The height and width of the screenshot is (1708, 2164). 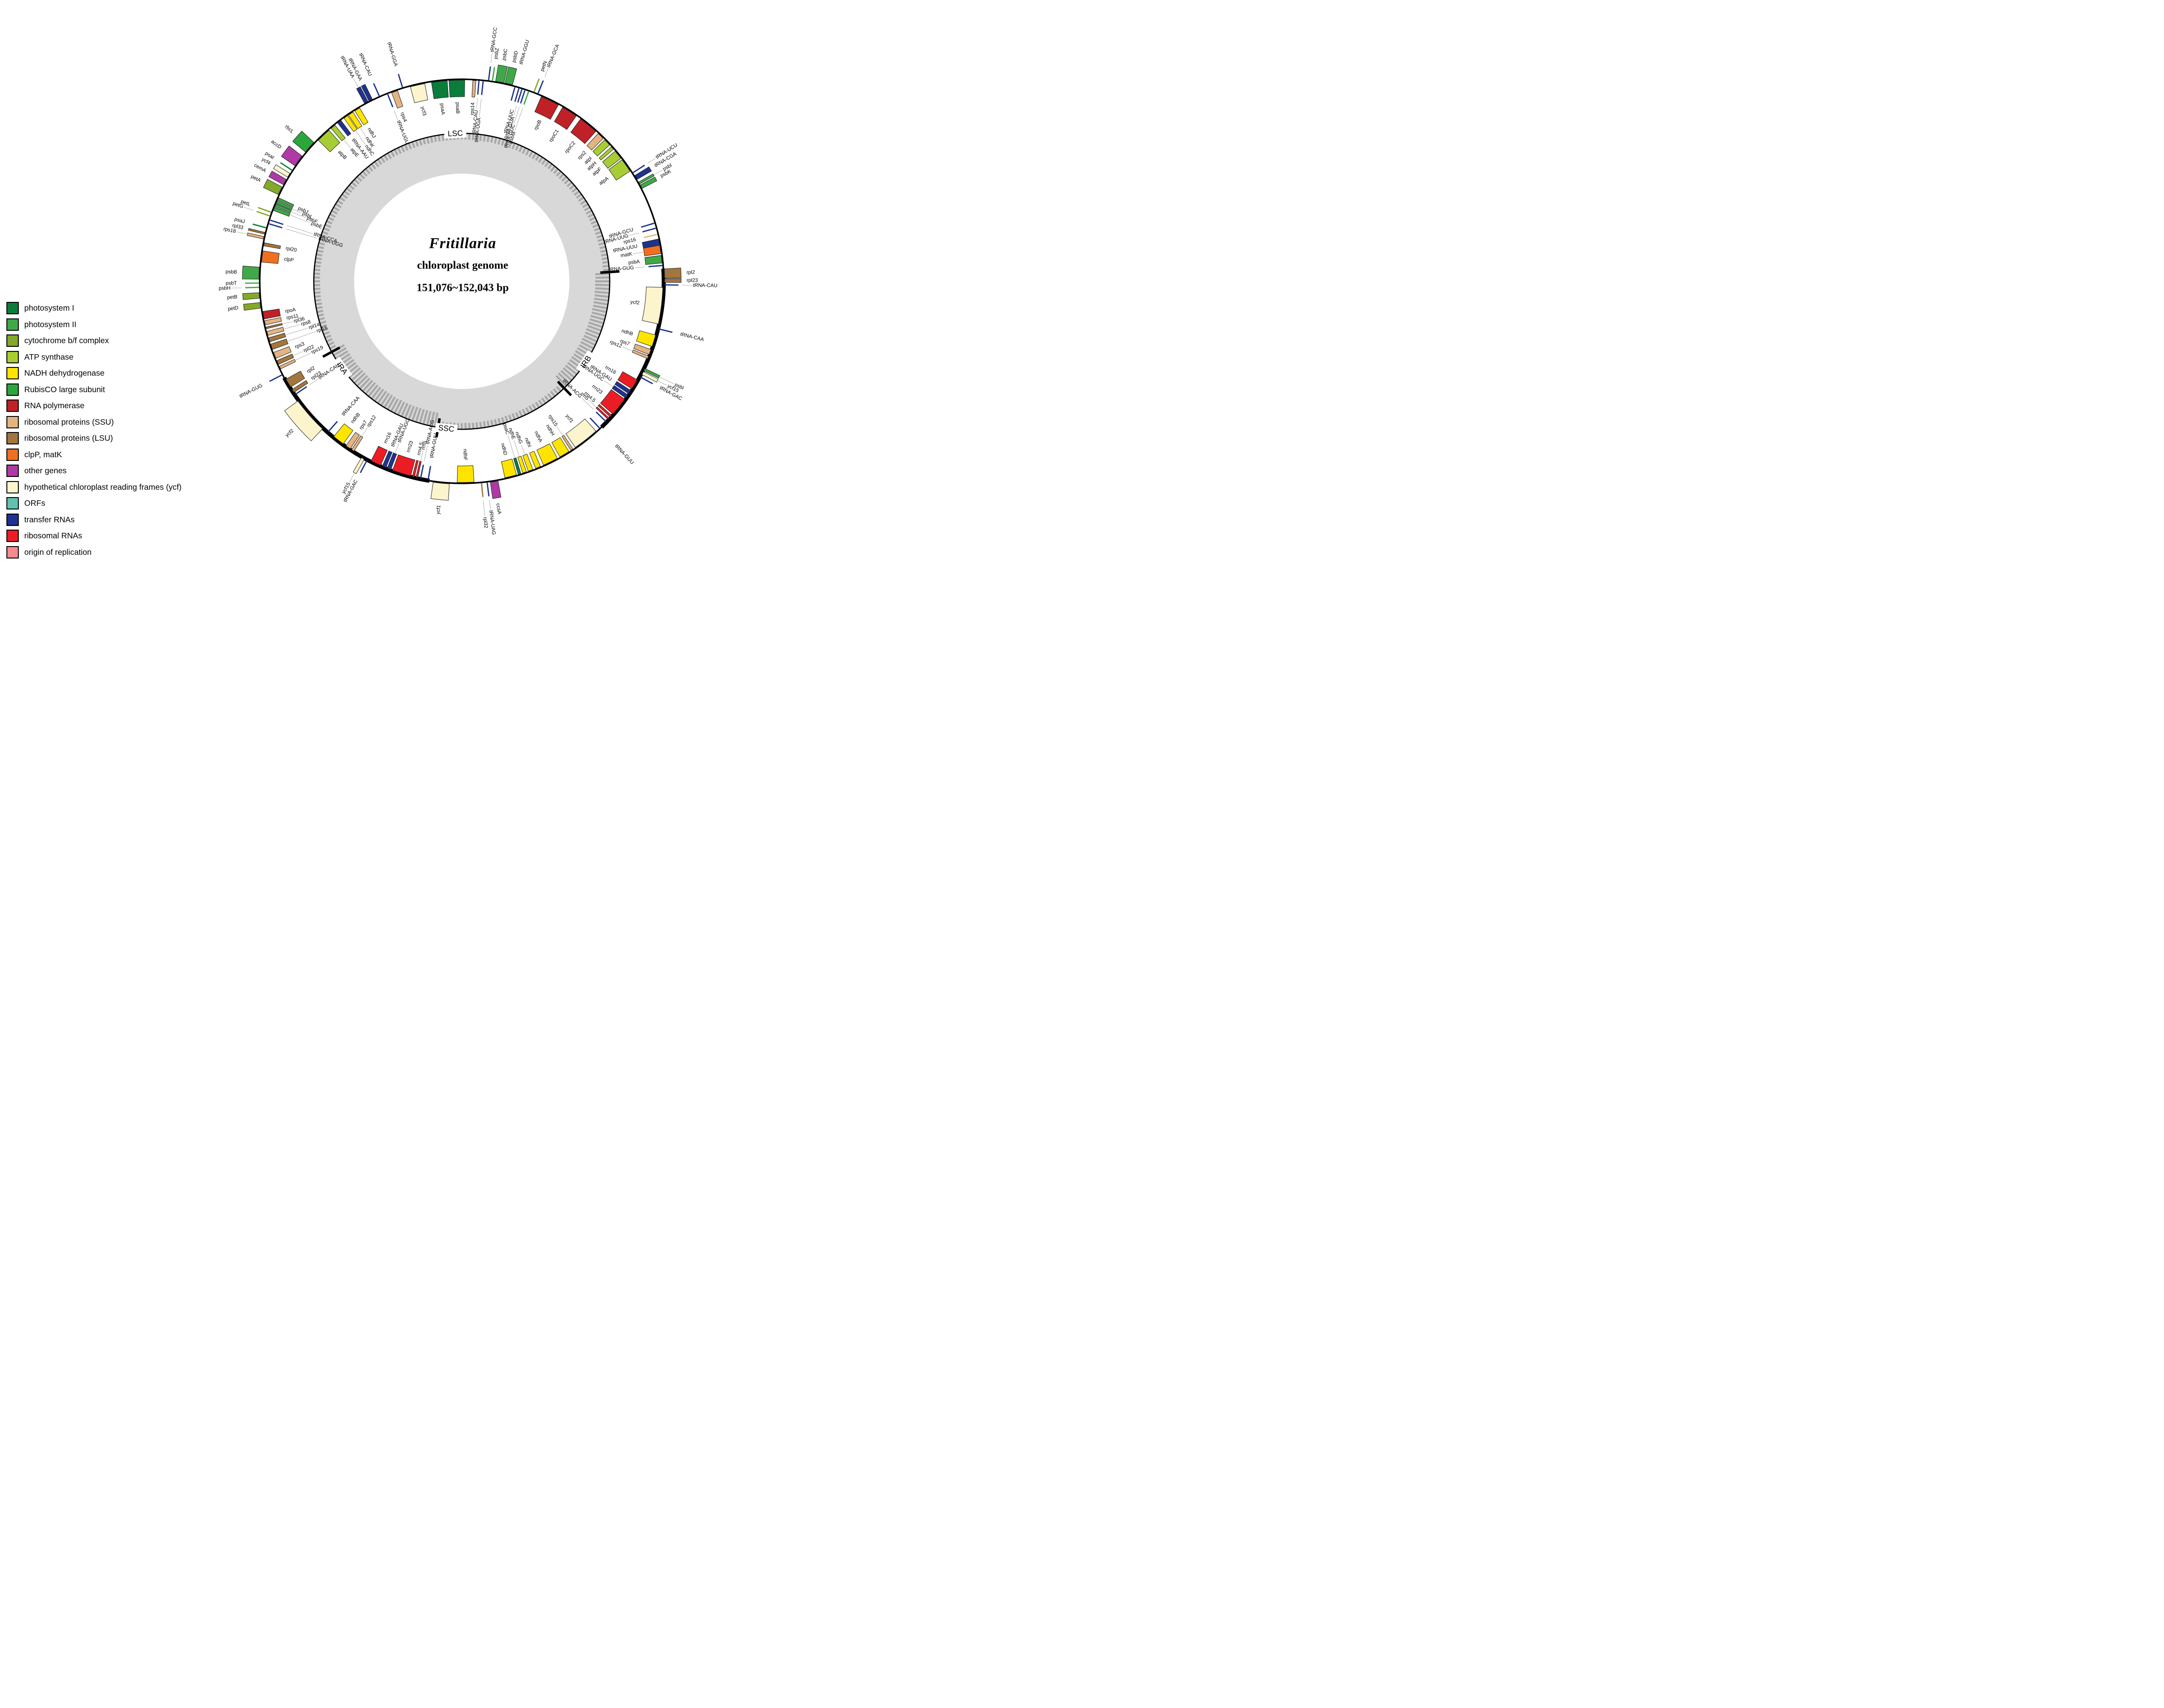 I want to click on gene-label-tRNA-UAG: tRNA-UAG, so click(x=492, y=523).